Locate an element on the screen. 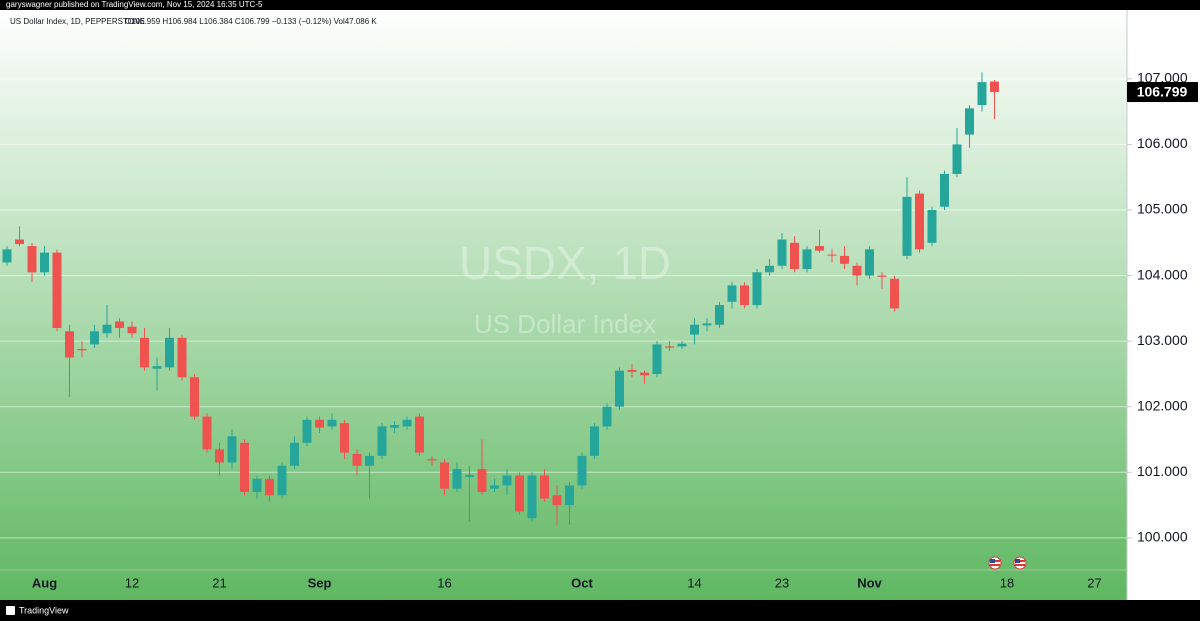  y-tick-label: 106.000 is located at coordinates (1162, 143).